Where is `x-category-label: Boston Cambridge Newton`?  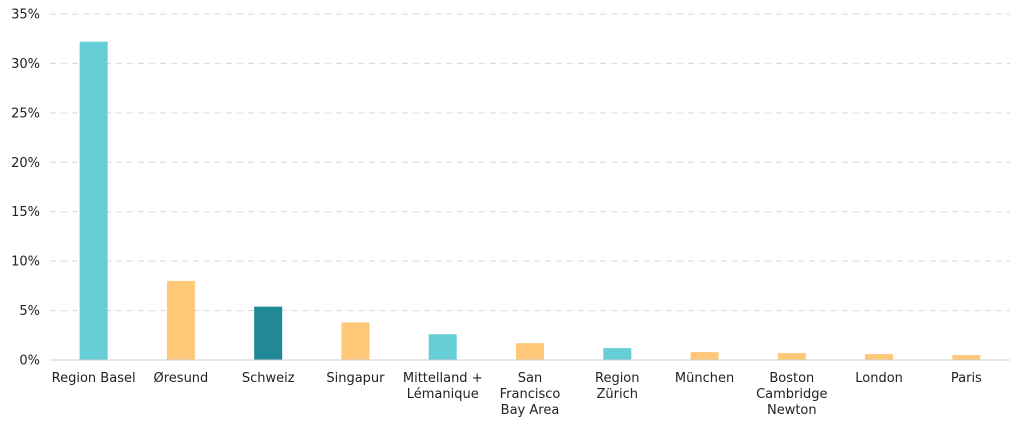
x-category-label: Boston Cambridge Newton is located at coordinates (791, 394).